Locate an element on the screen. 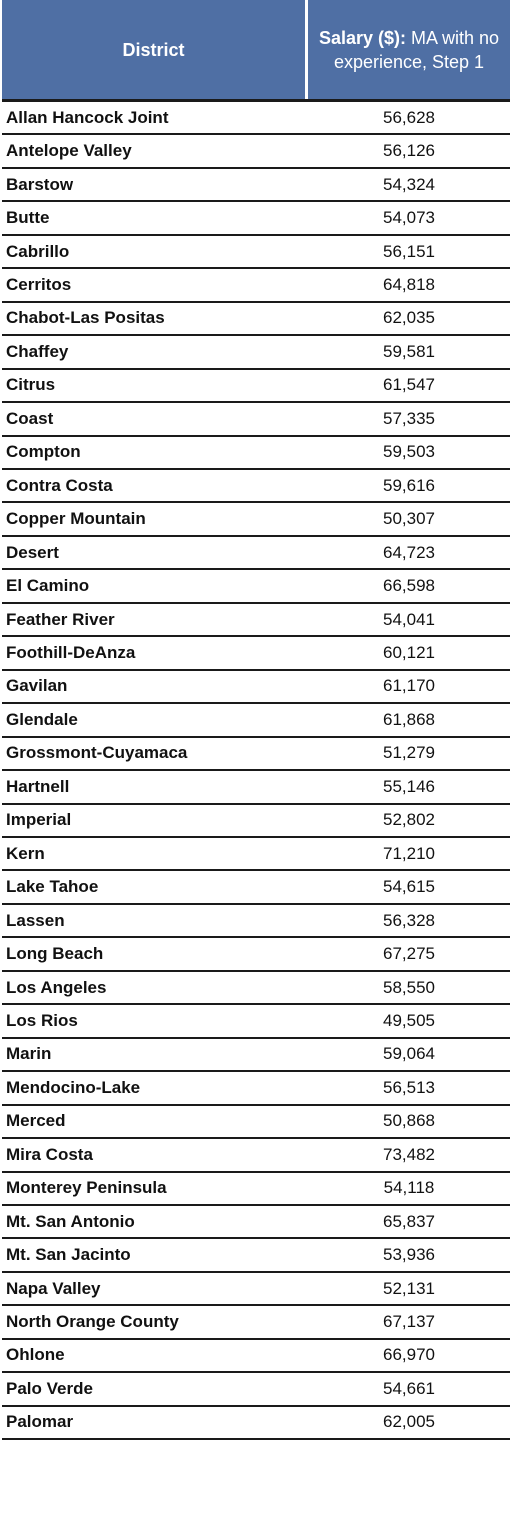 The height and width of the screenshot is (1524, 512). salary-cell: 62,005 is located at coordinates (409, 1422).